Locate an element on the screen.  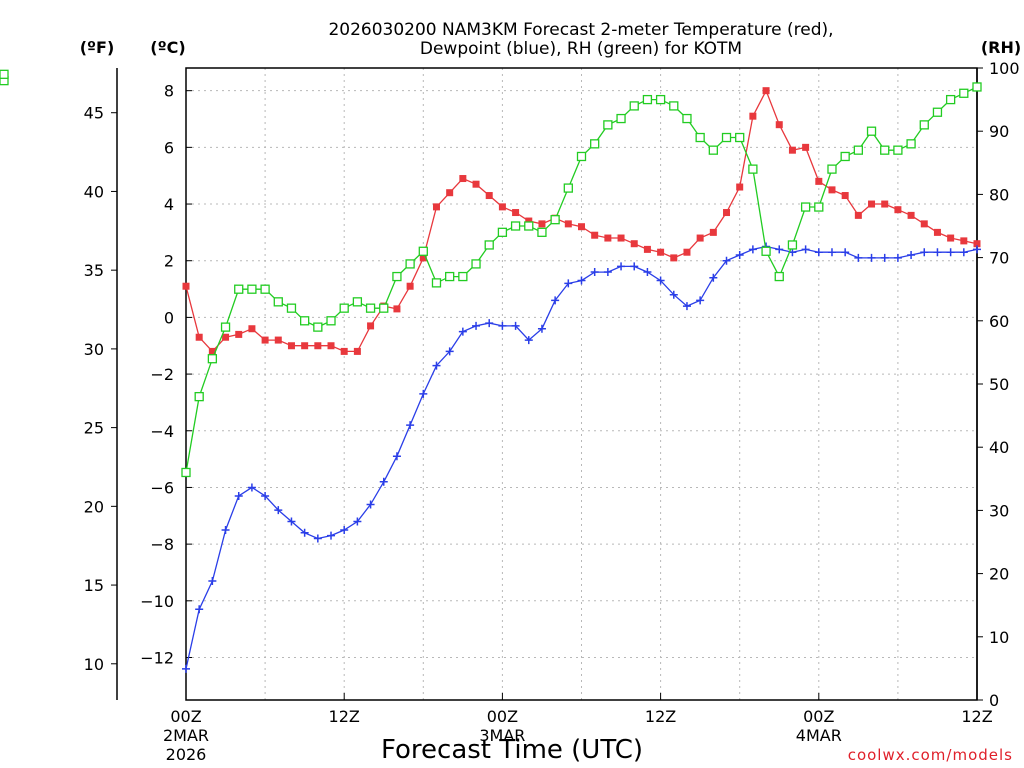
rh-tick-label: 80 is located at coordinates (999, 194).